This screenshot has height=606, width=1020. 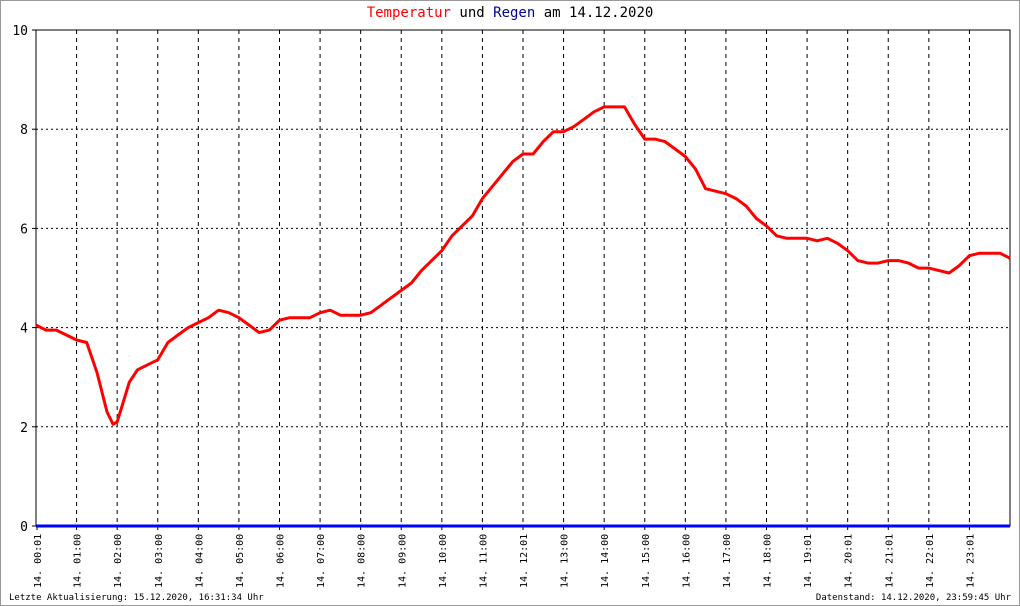 What do you see at coordinates (594, 13) in the screenshot?
I see `title-date: am 14.12.2020` at bounding box center [594, 13].